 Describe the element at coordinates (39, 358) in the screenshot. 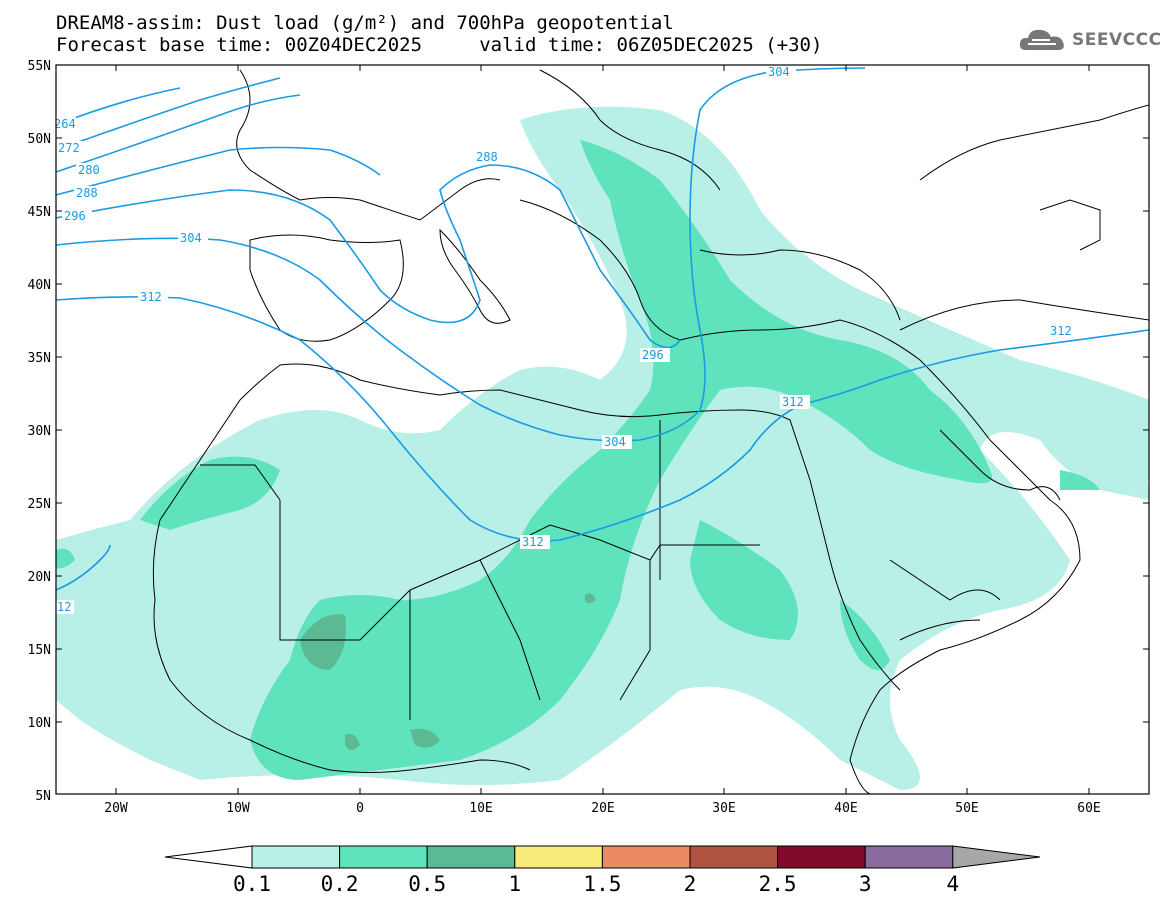

I see `lat-label-35n: 35N` at that location.